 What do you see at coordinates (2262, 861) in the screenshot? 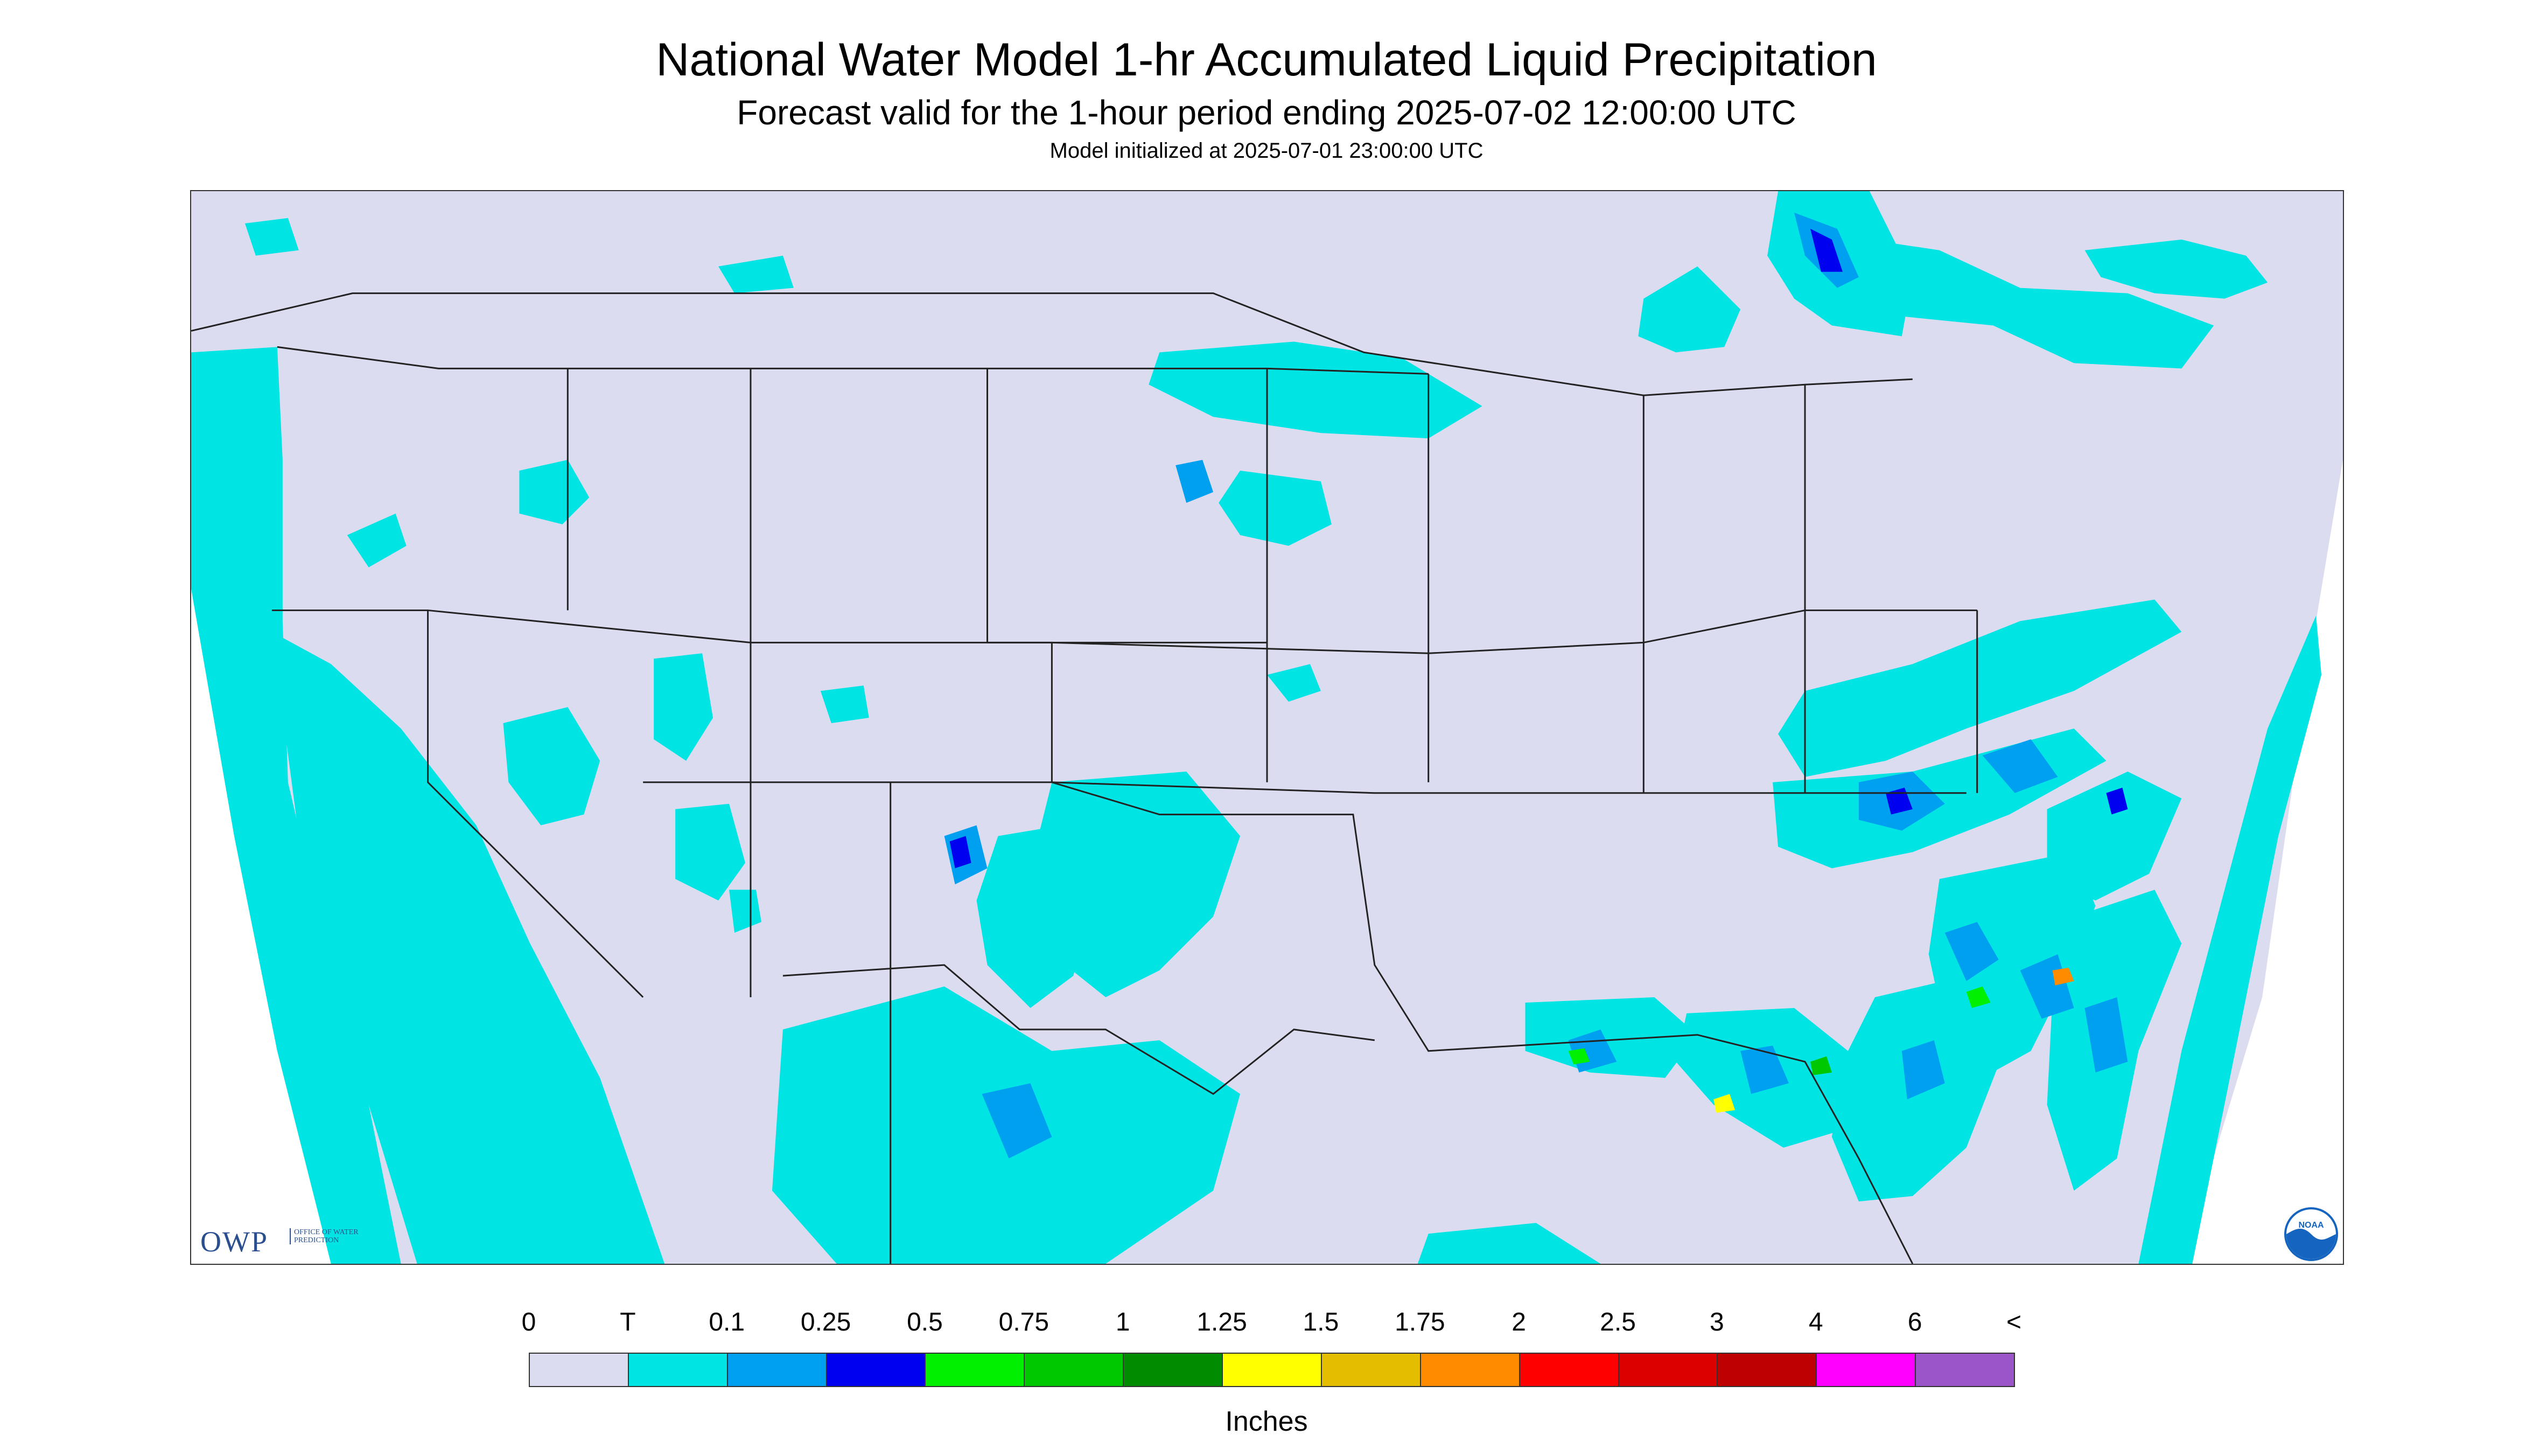
I see `outside-domain-right` at bounding box center [2262, 861].